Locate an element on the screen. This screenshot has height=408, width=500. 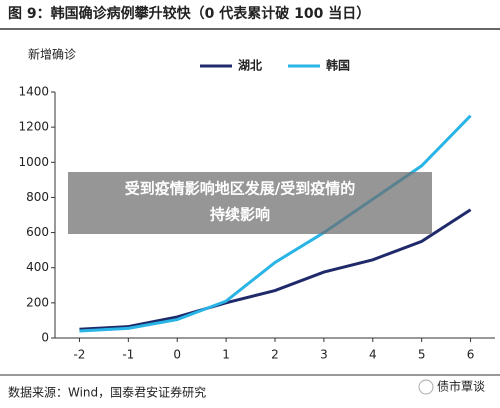
x-tick-label: -2 is located at coordinates (79, 355).